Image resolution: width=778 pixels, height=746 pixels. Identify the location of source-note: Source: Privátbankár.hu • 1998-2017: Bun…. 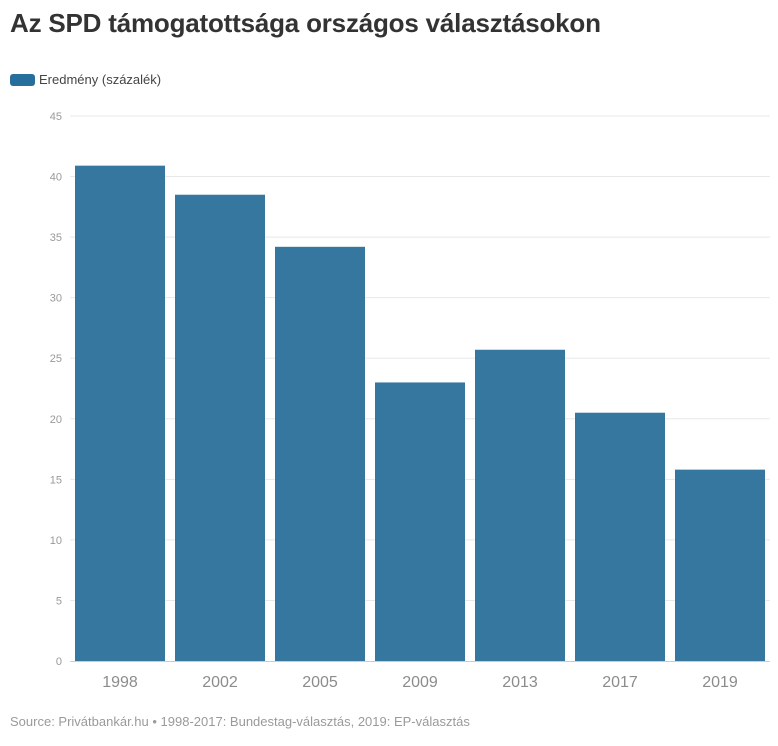
(240, 721).